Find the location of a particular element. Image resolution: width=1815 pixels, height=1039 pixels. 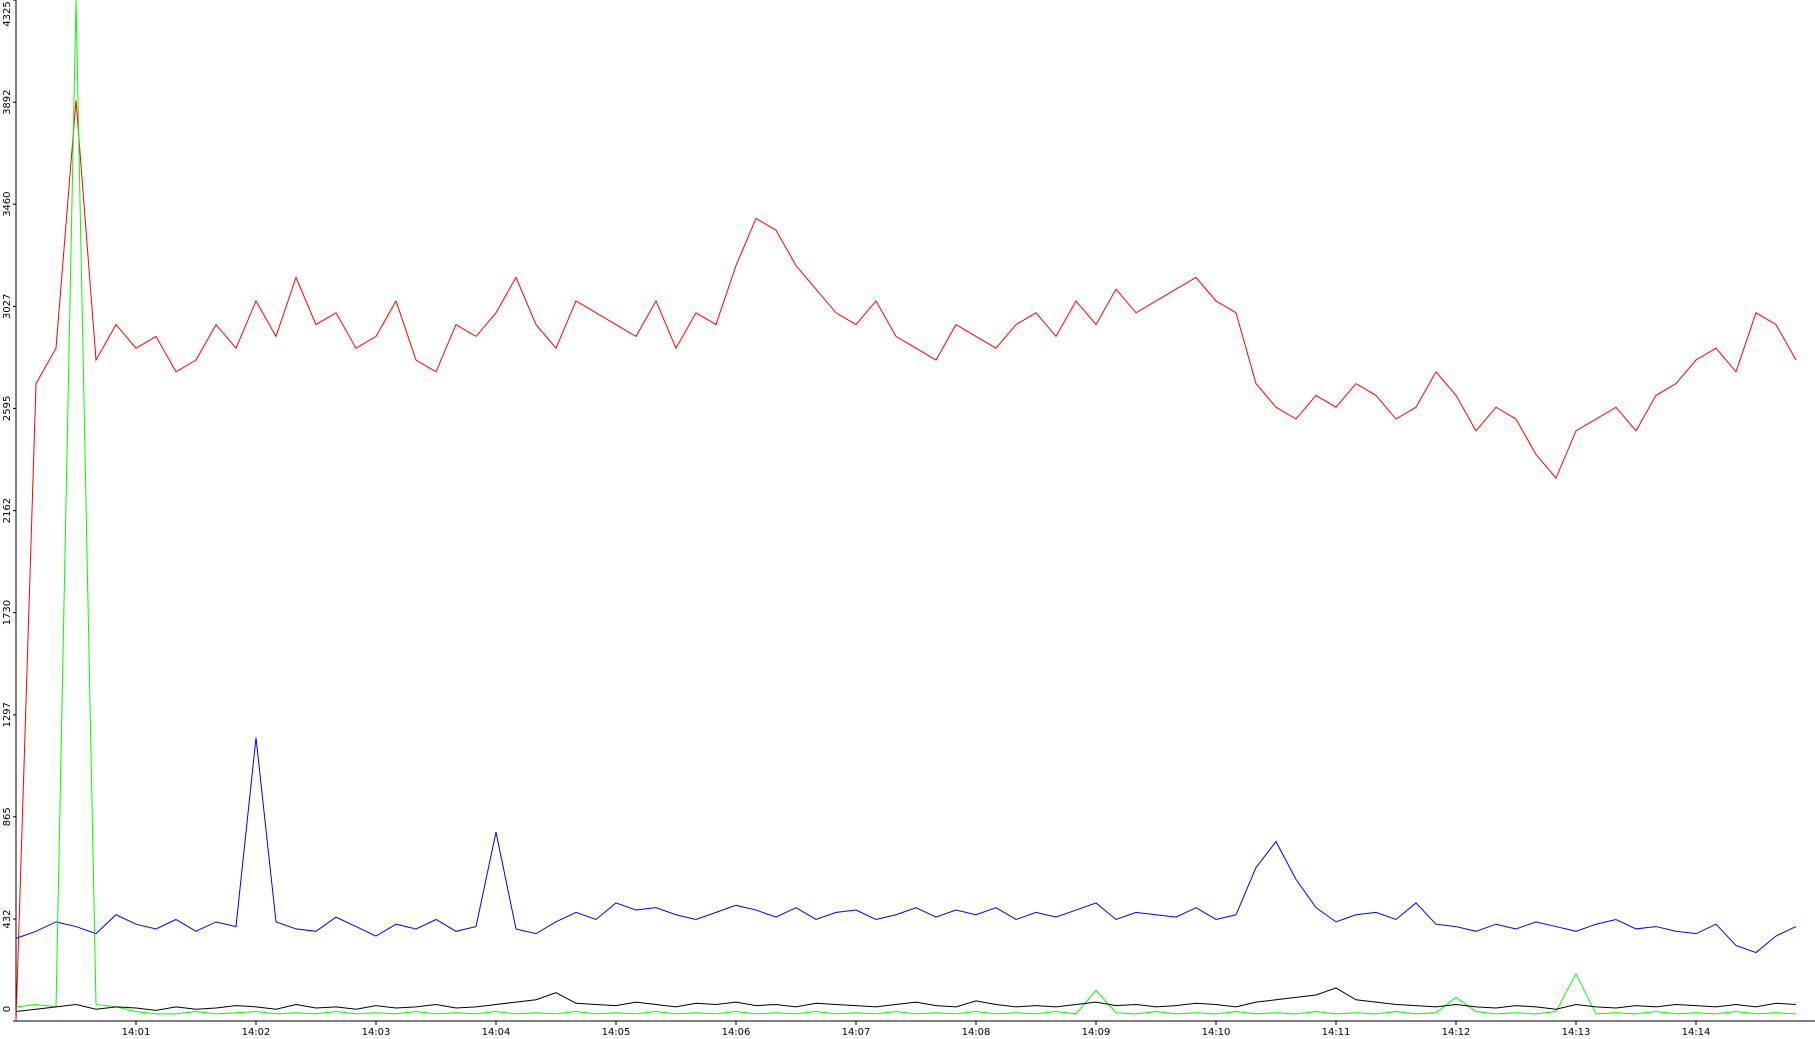

x-tick-label: 14:13 is located at coordinates (1576, 1032).